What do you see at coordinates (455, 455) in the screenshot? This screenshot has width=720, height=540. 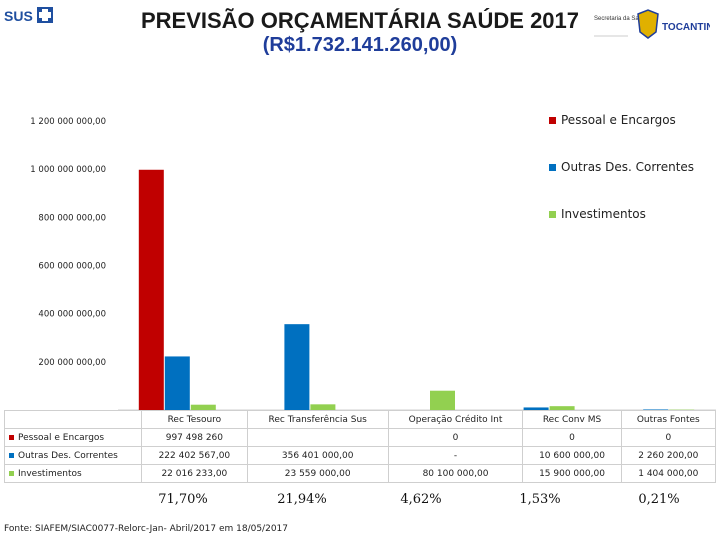 I see `table-cell: -` at bounding box center [455, 455].